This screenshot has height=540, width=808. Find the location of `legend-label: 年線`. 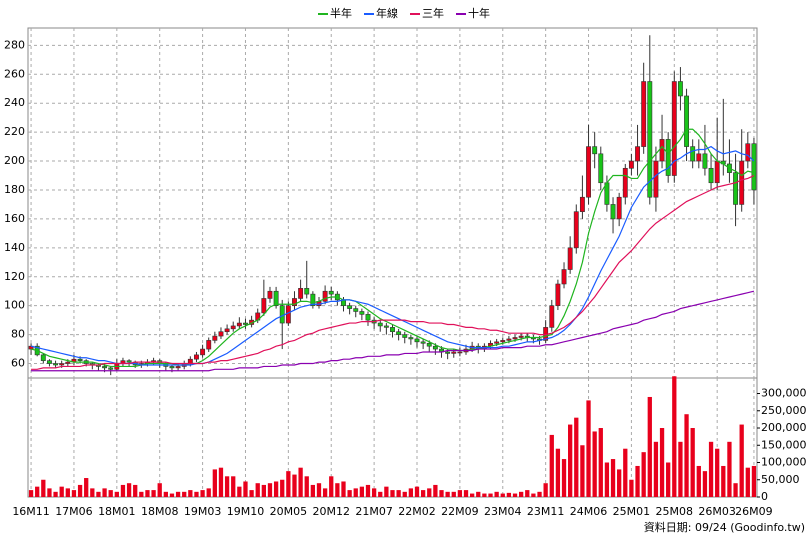

legend-label: 年線 is located at coordinates (387, 13).